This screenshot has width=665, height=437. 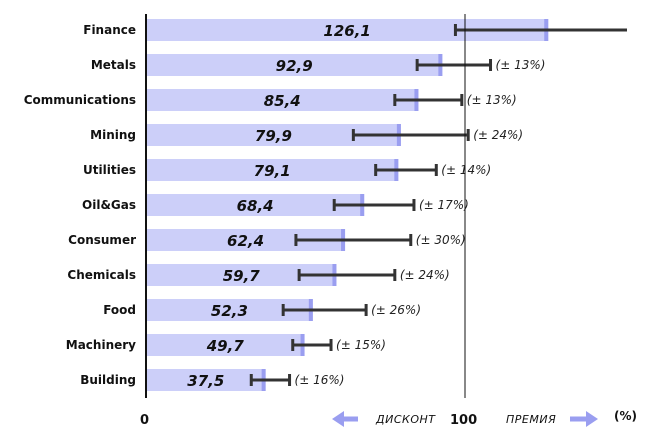 I want to click on footer-discount-label: ДИСКОНТ, so click(x=405, y=419).